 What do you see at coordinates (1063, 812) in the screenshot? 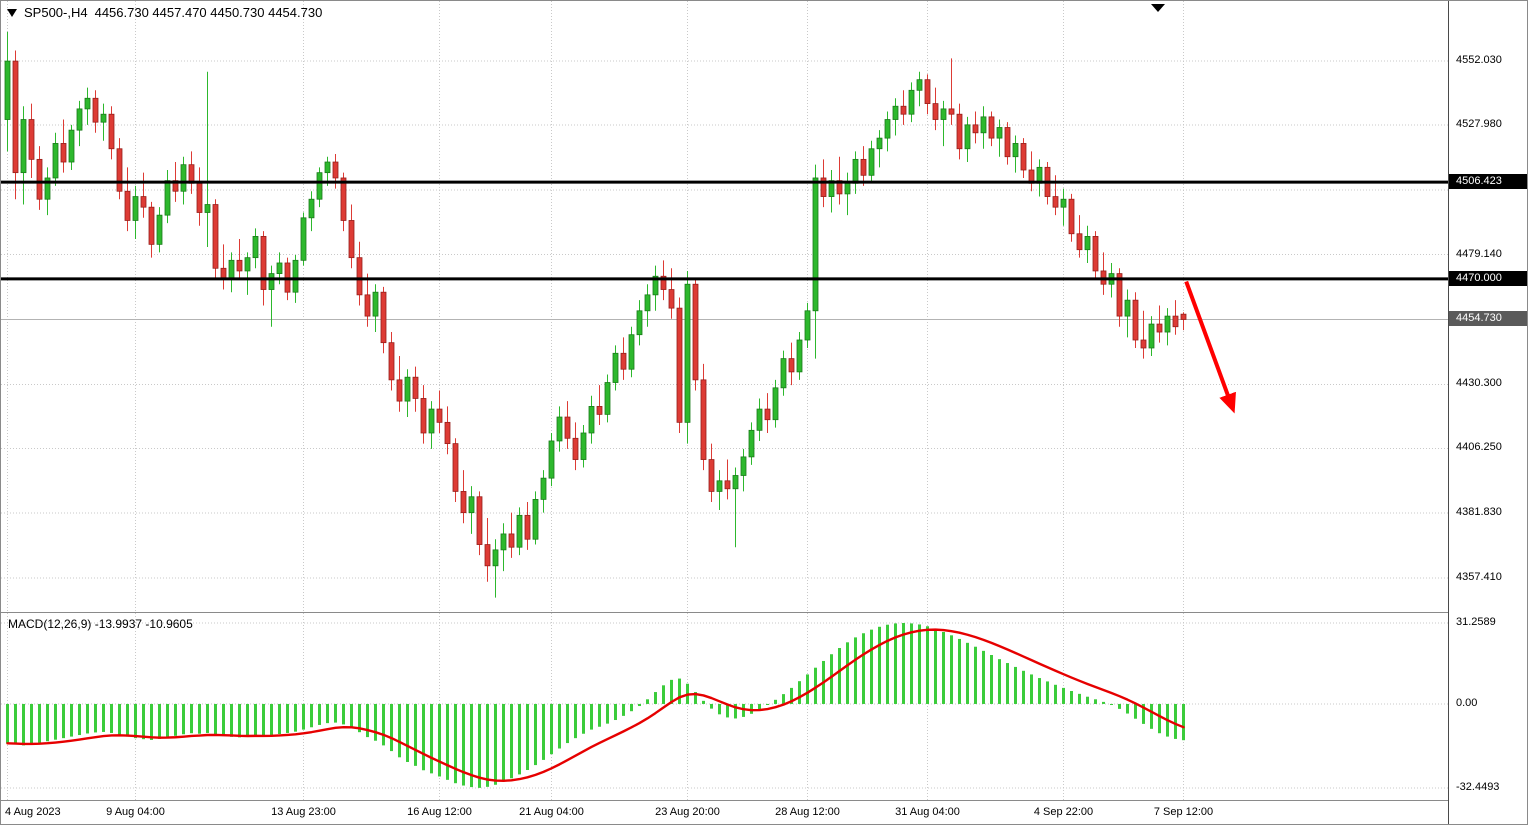
I see `time-tick-label: 4 Sep 22:00` at bounding box center [1063, 812].